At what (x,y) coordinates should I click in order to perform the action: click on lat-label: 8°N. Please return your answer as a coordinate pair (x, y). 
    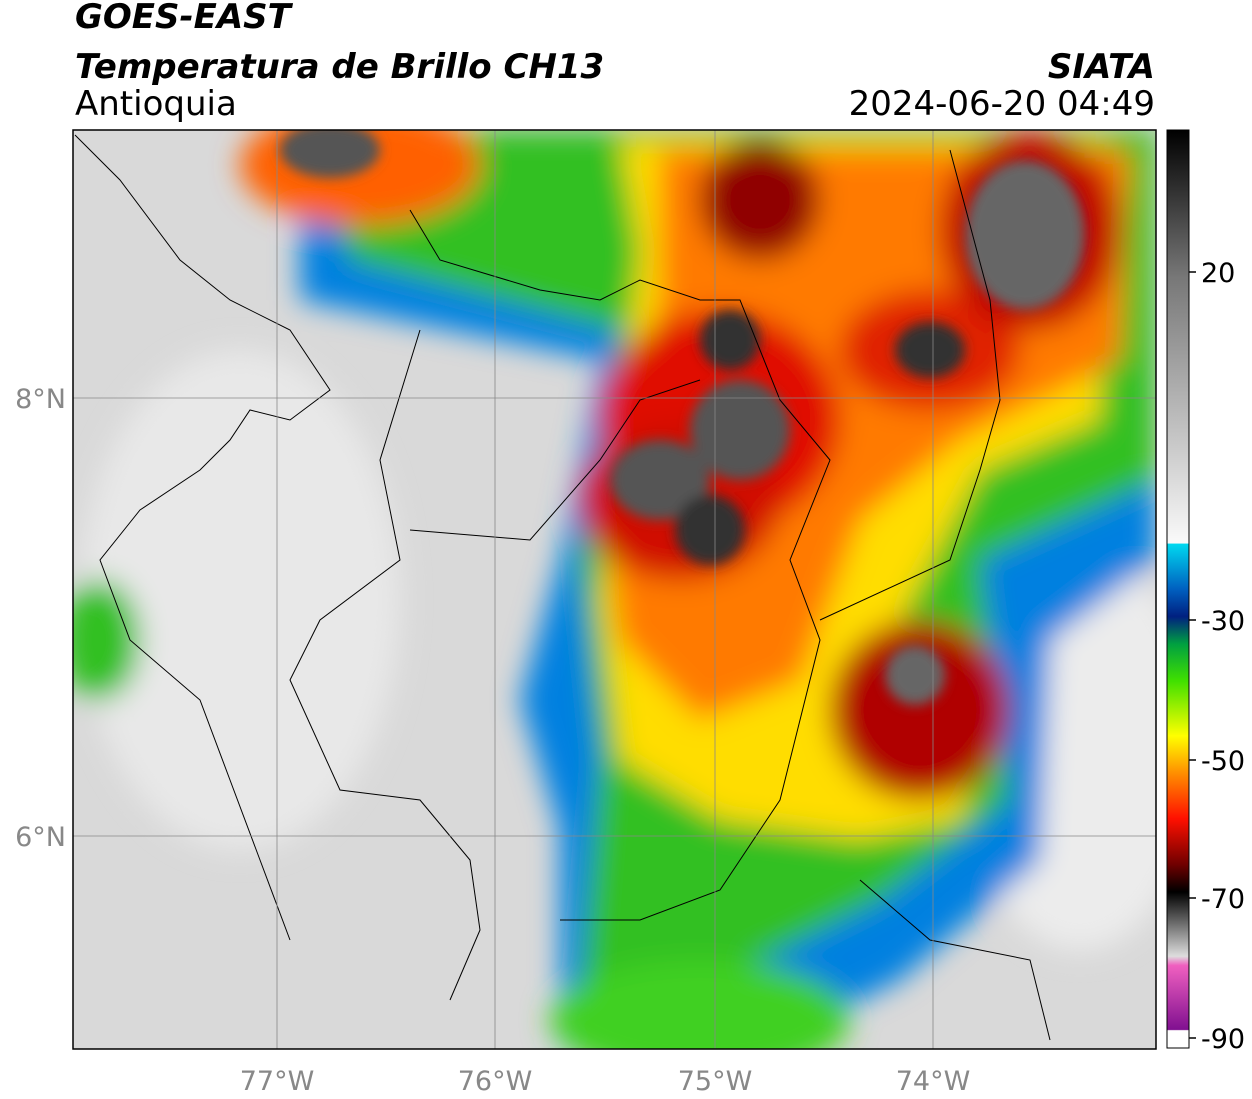
    Looking at the image, I should click on (40, 399).